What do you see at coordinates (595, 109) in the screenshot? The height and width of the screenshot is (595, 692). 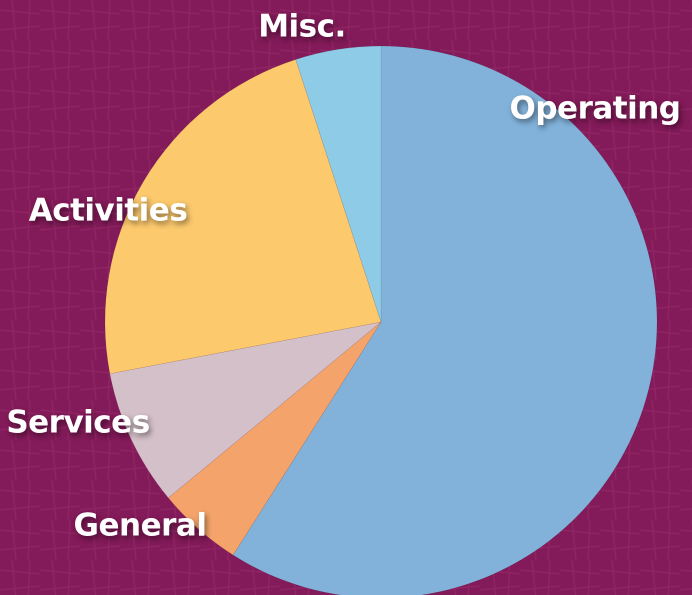 I see `slice-label: Operating` at bounding box center [595, 109].